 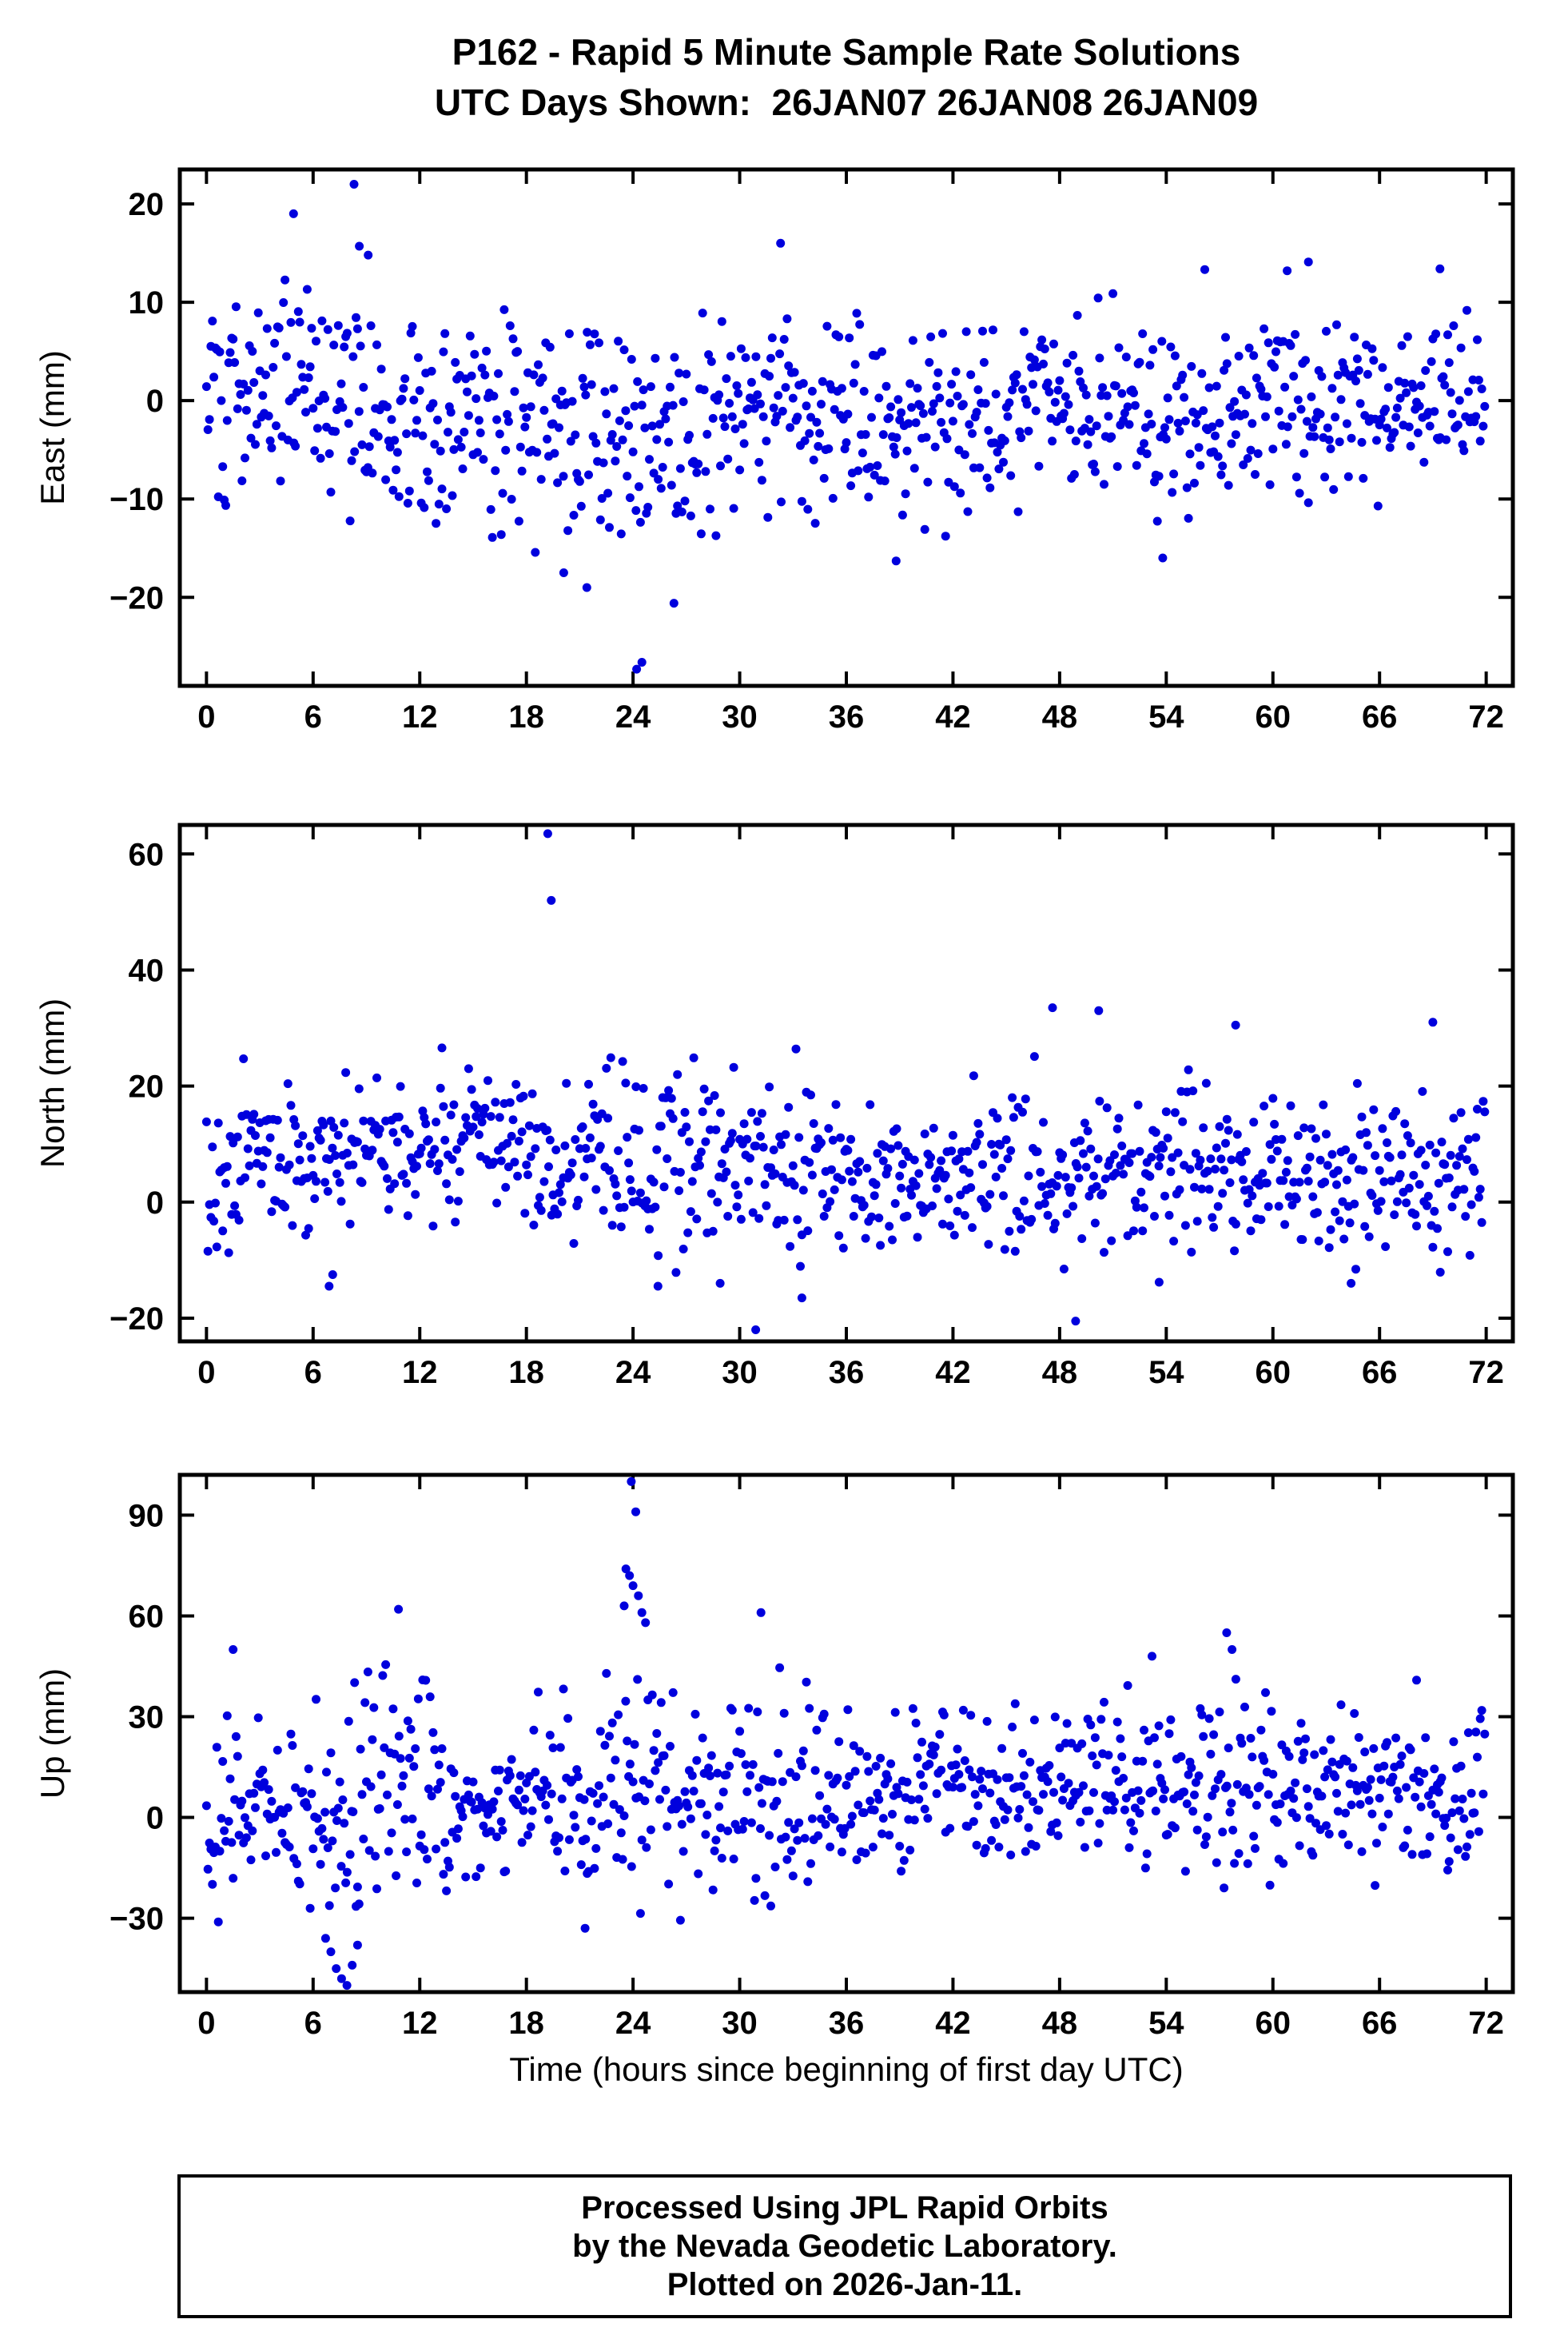 I want to click on x-tick-label: 60, so click(x=1273, y=717).